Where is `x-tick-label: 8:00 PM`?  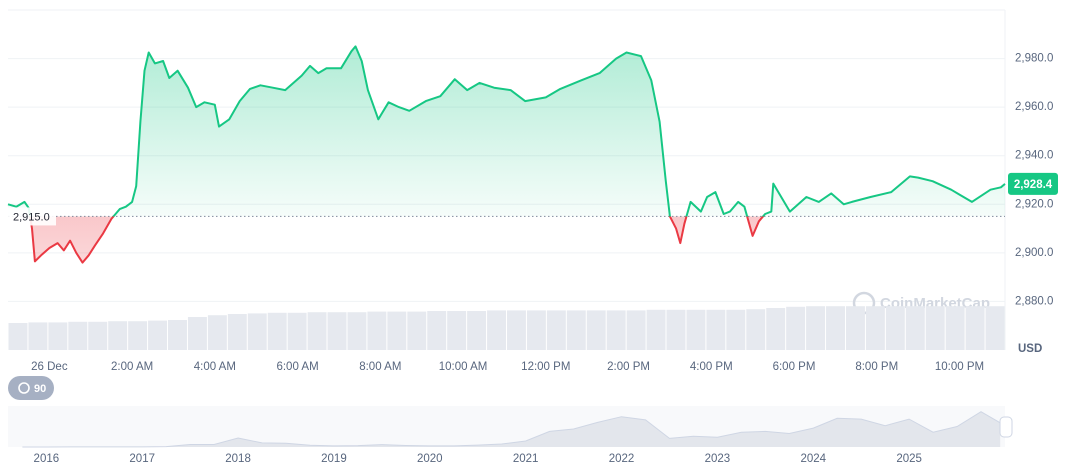 x-tick-label: 8:00 PM is located at coordinates (876, 367).